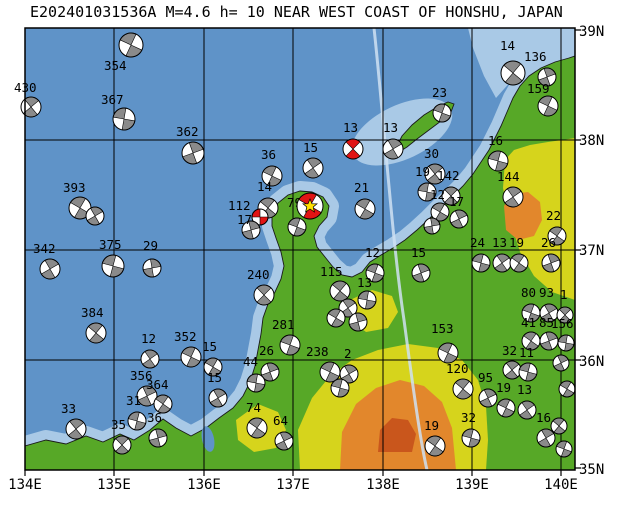 The width and height of the screenshot is (642, 505). What do you see at coordinates (112, 99) in the screenshot?
I see `event-depth-label: 367` at bounding box center [112, 99].